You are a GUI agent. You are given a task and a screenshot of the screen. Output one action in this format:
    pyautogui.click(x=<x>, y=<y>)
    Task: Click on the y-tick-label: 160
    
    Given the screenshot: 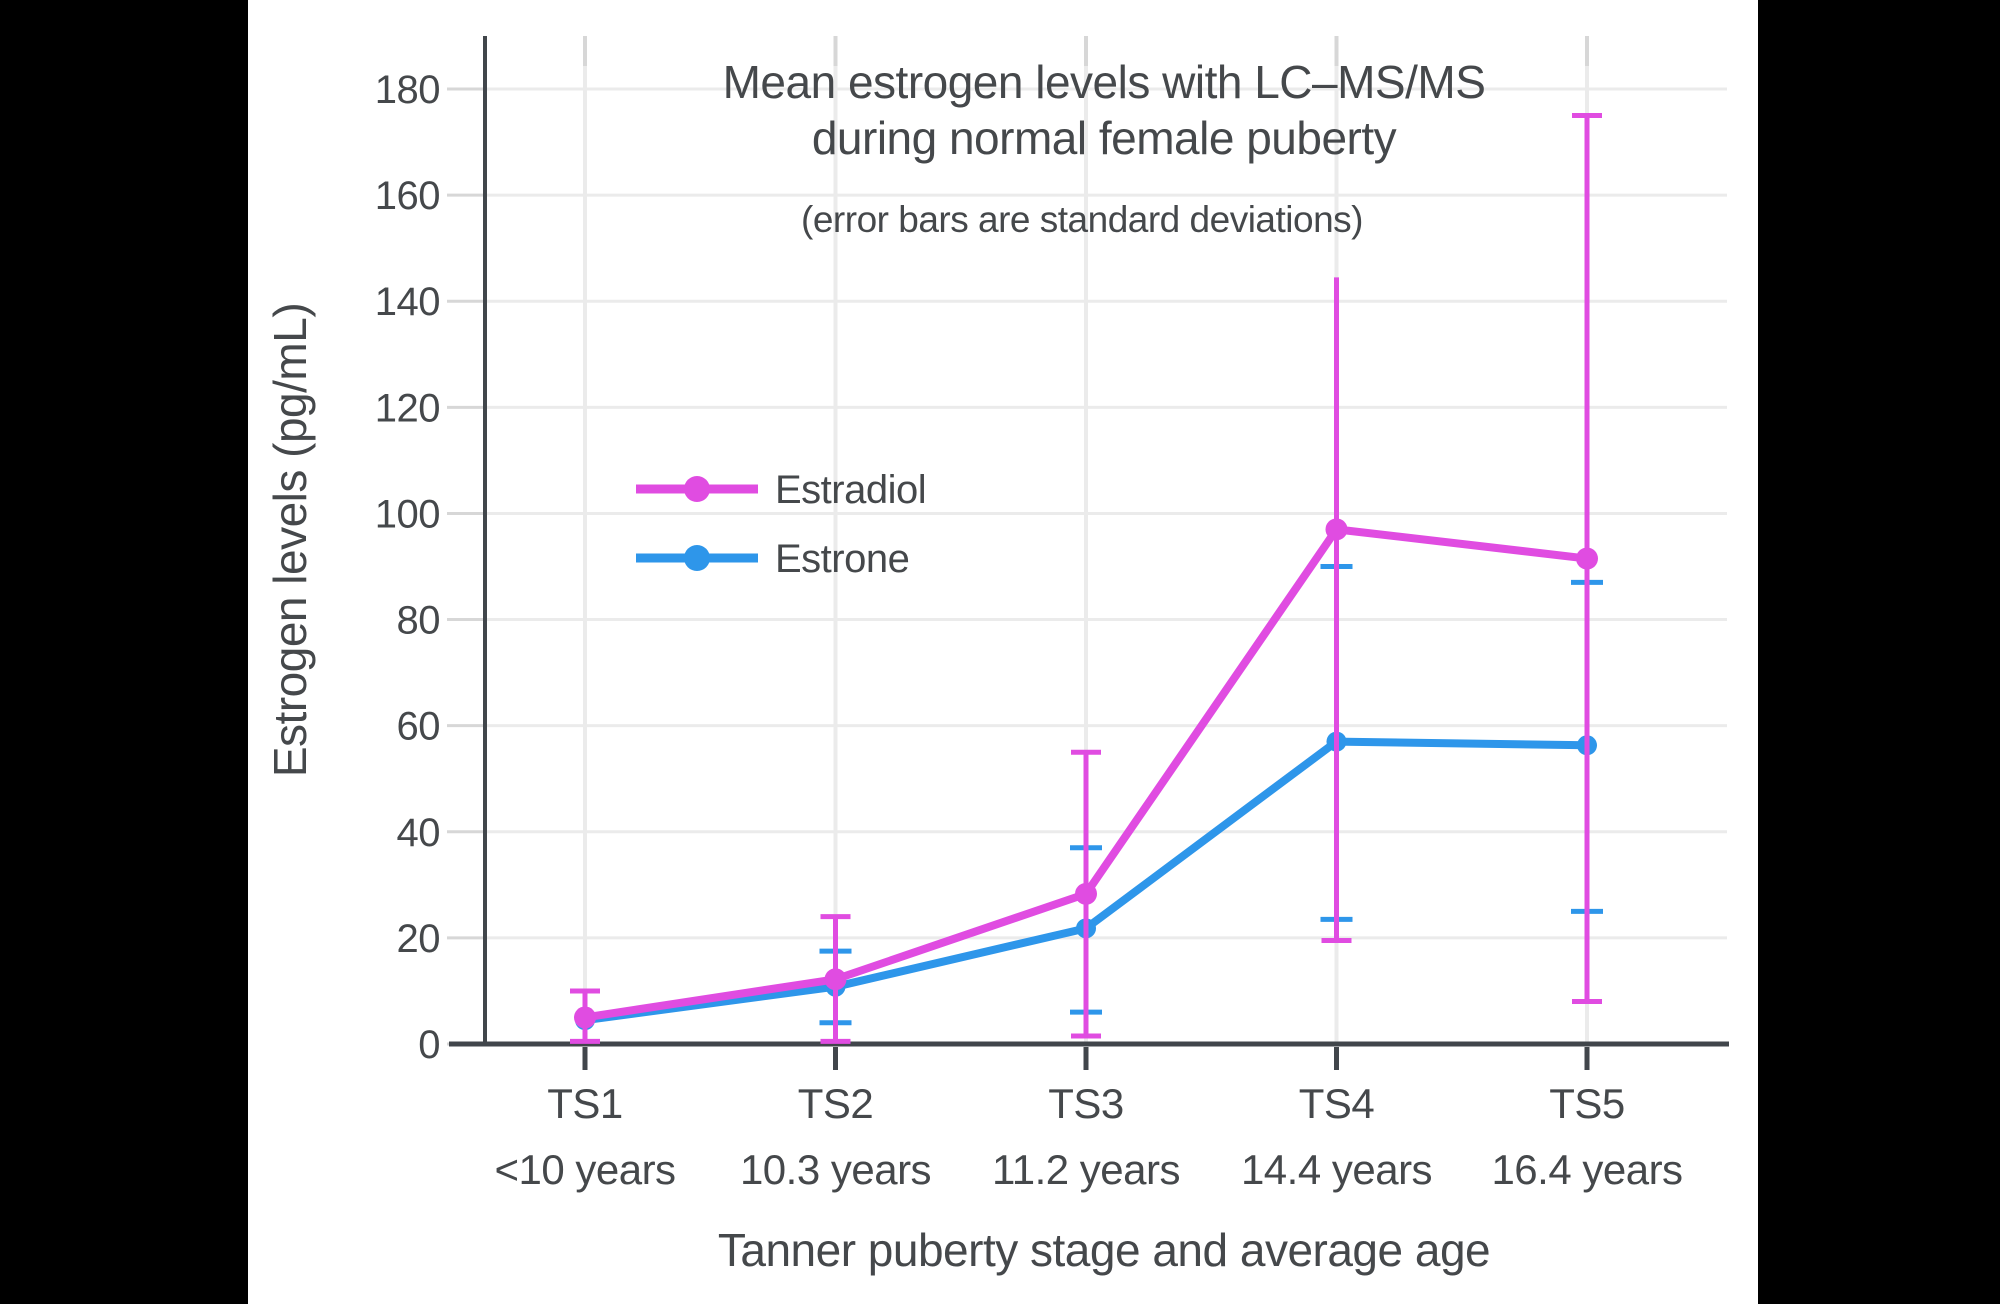 What is the action you would take?
    pyautogui.click(x=407, y=196)
    